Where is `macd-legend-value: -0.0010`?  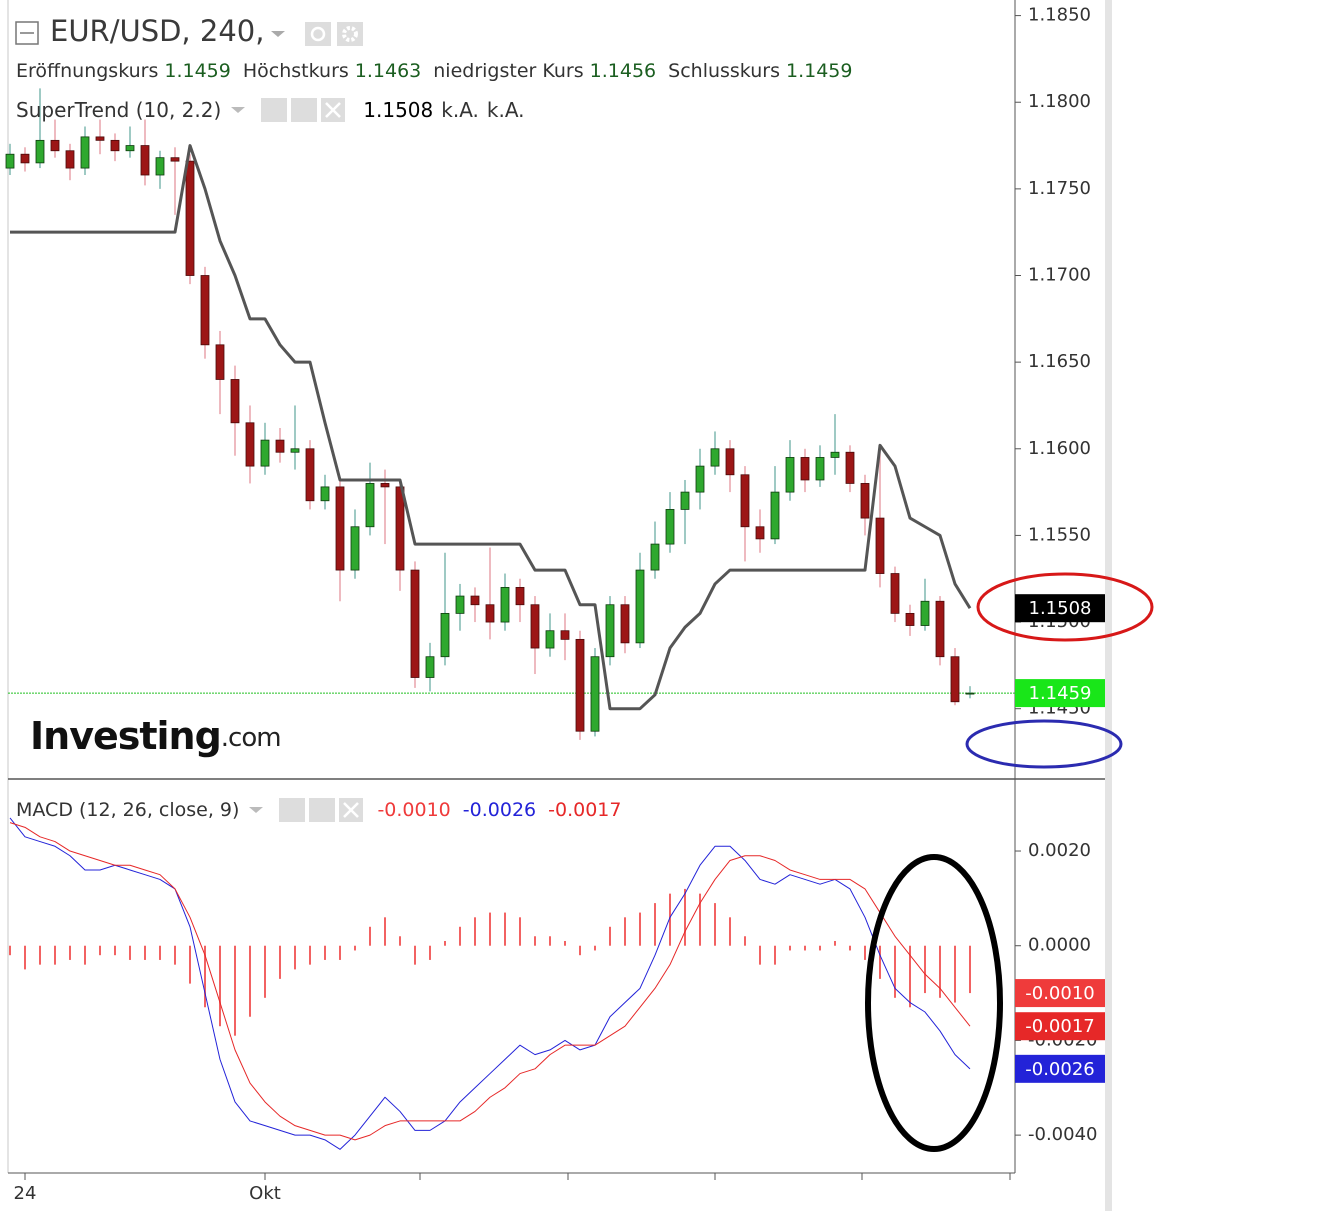 macd-legend-value: -0.0010 is located at coordinates (414, 810).